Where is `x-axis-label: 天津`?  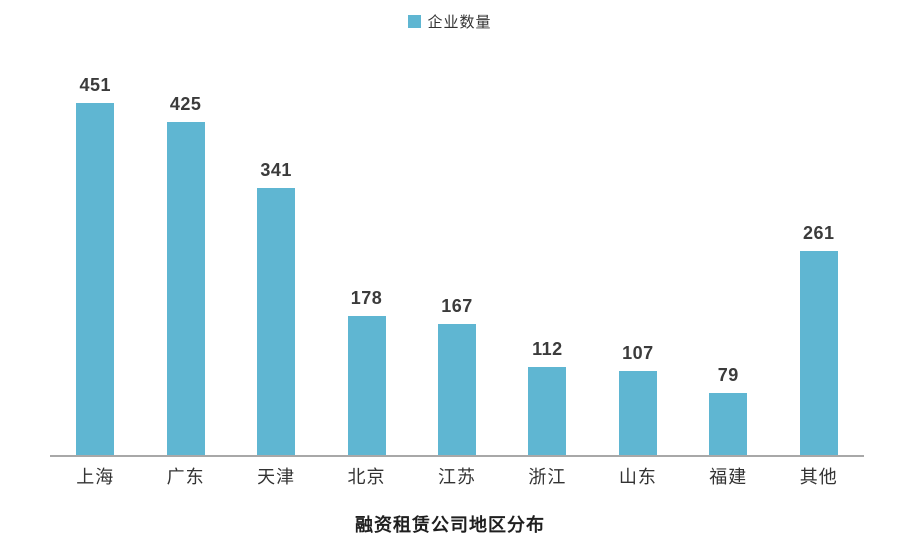 x-axis-label: 天津 is located at coordinates (276, 477).